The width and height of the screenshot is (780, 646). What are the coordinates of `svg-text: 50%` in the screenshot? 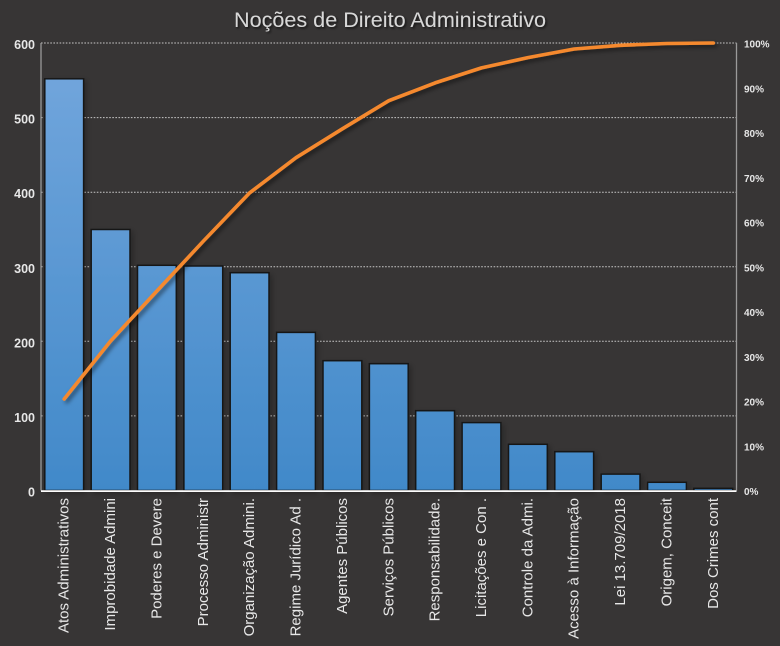 It's located at (754, 268).